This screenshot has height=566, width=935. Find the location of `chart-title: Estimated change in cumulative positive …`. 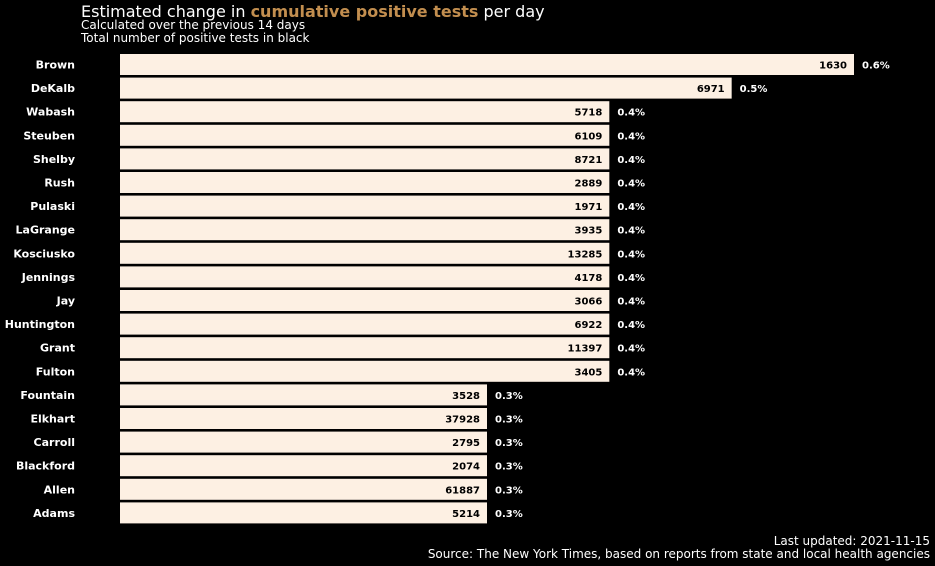

chart-title: Estimated change in cumulative positive … is located at coordinates (313, 11).